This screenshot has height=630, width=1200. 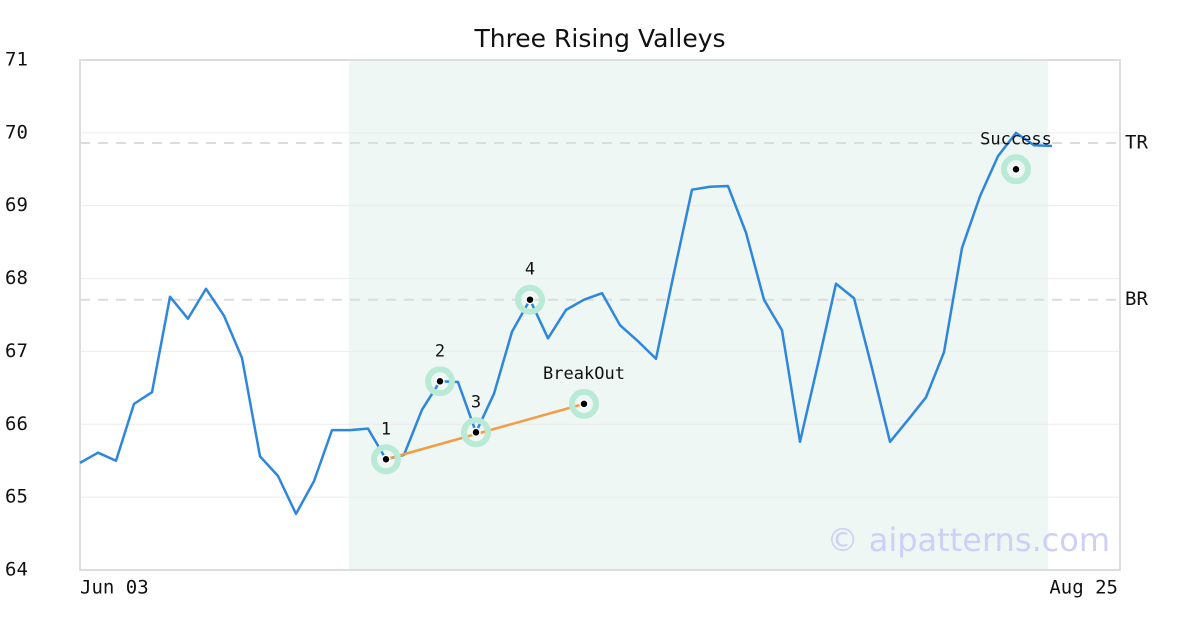 I want to click on point-label: 4, so click(x=530, y=270).